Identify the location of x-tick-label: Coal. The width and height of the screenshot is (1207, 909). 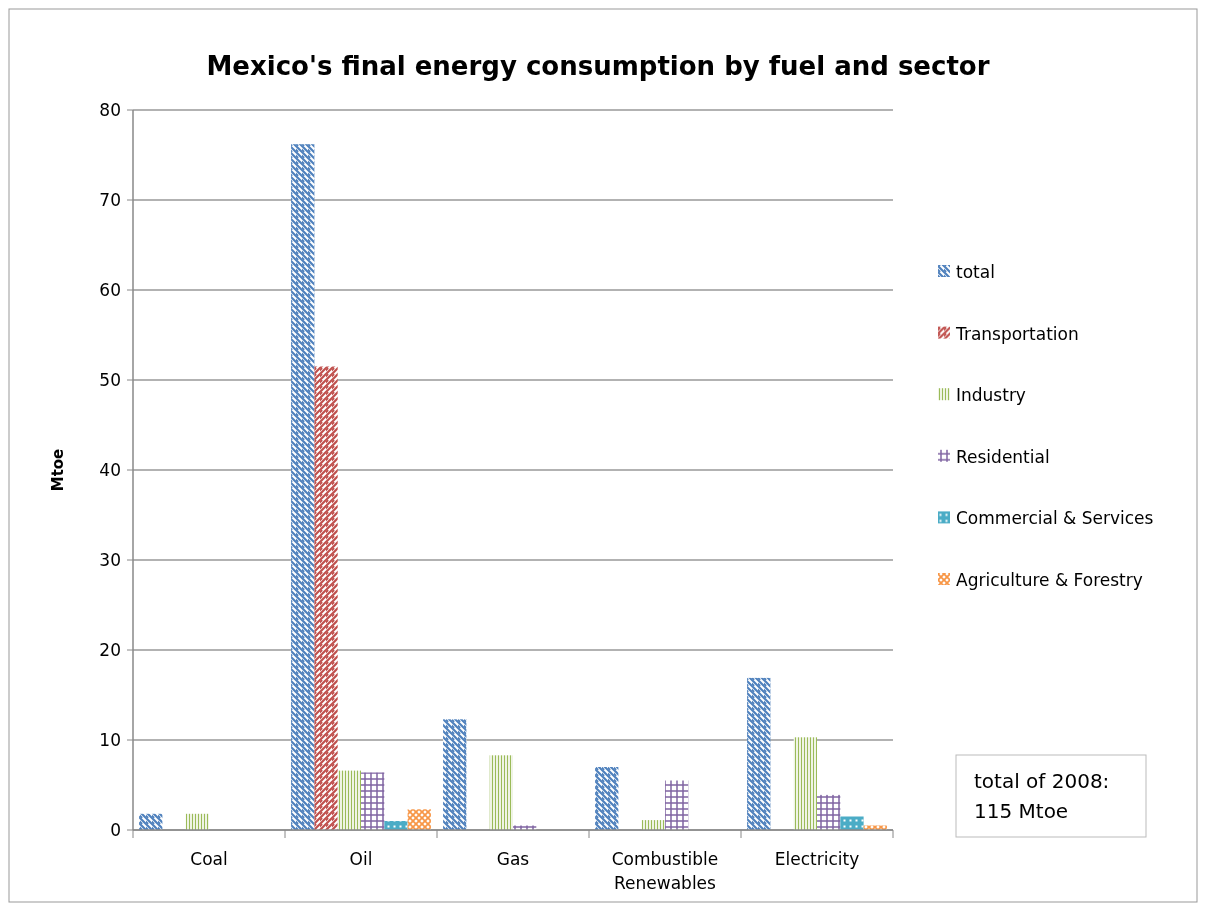
(209, 859).